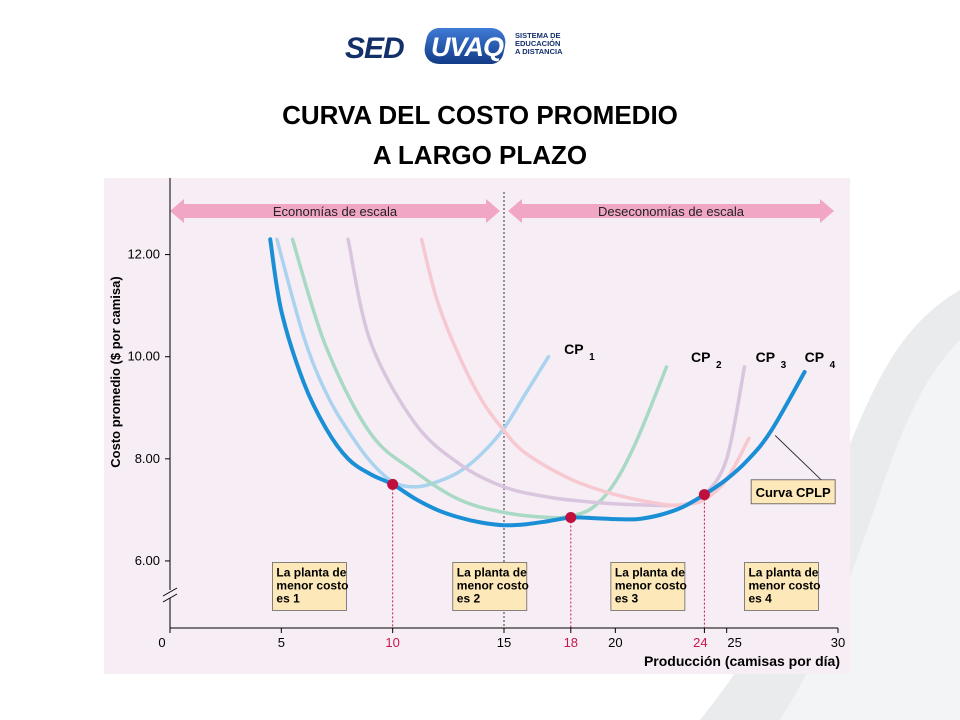 This screenshot has height=720, width=960. Describe the element at coordinates (760, 598) in the screenshot. I see `annotation-line-4-3: es 4` at that location.